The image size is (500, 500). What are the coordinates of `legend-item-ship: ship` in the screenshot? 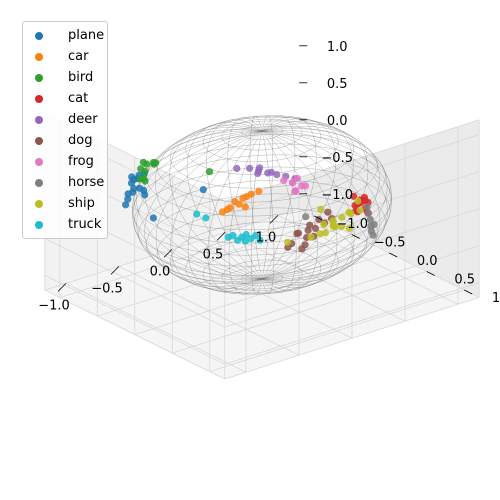 It's located at (65, 203).